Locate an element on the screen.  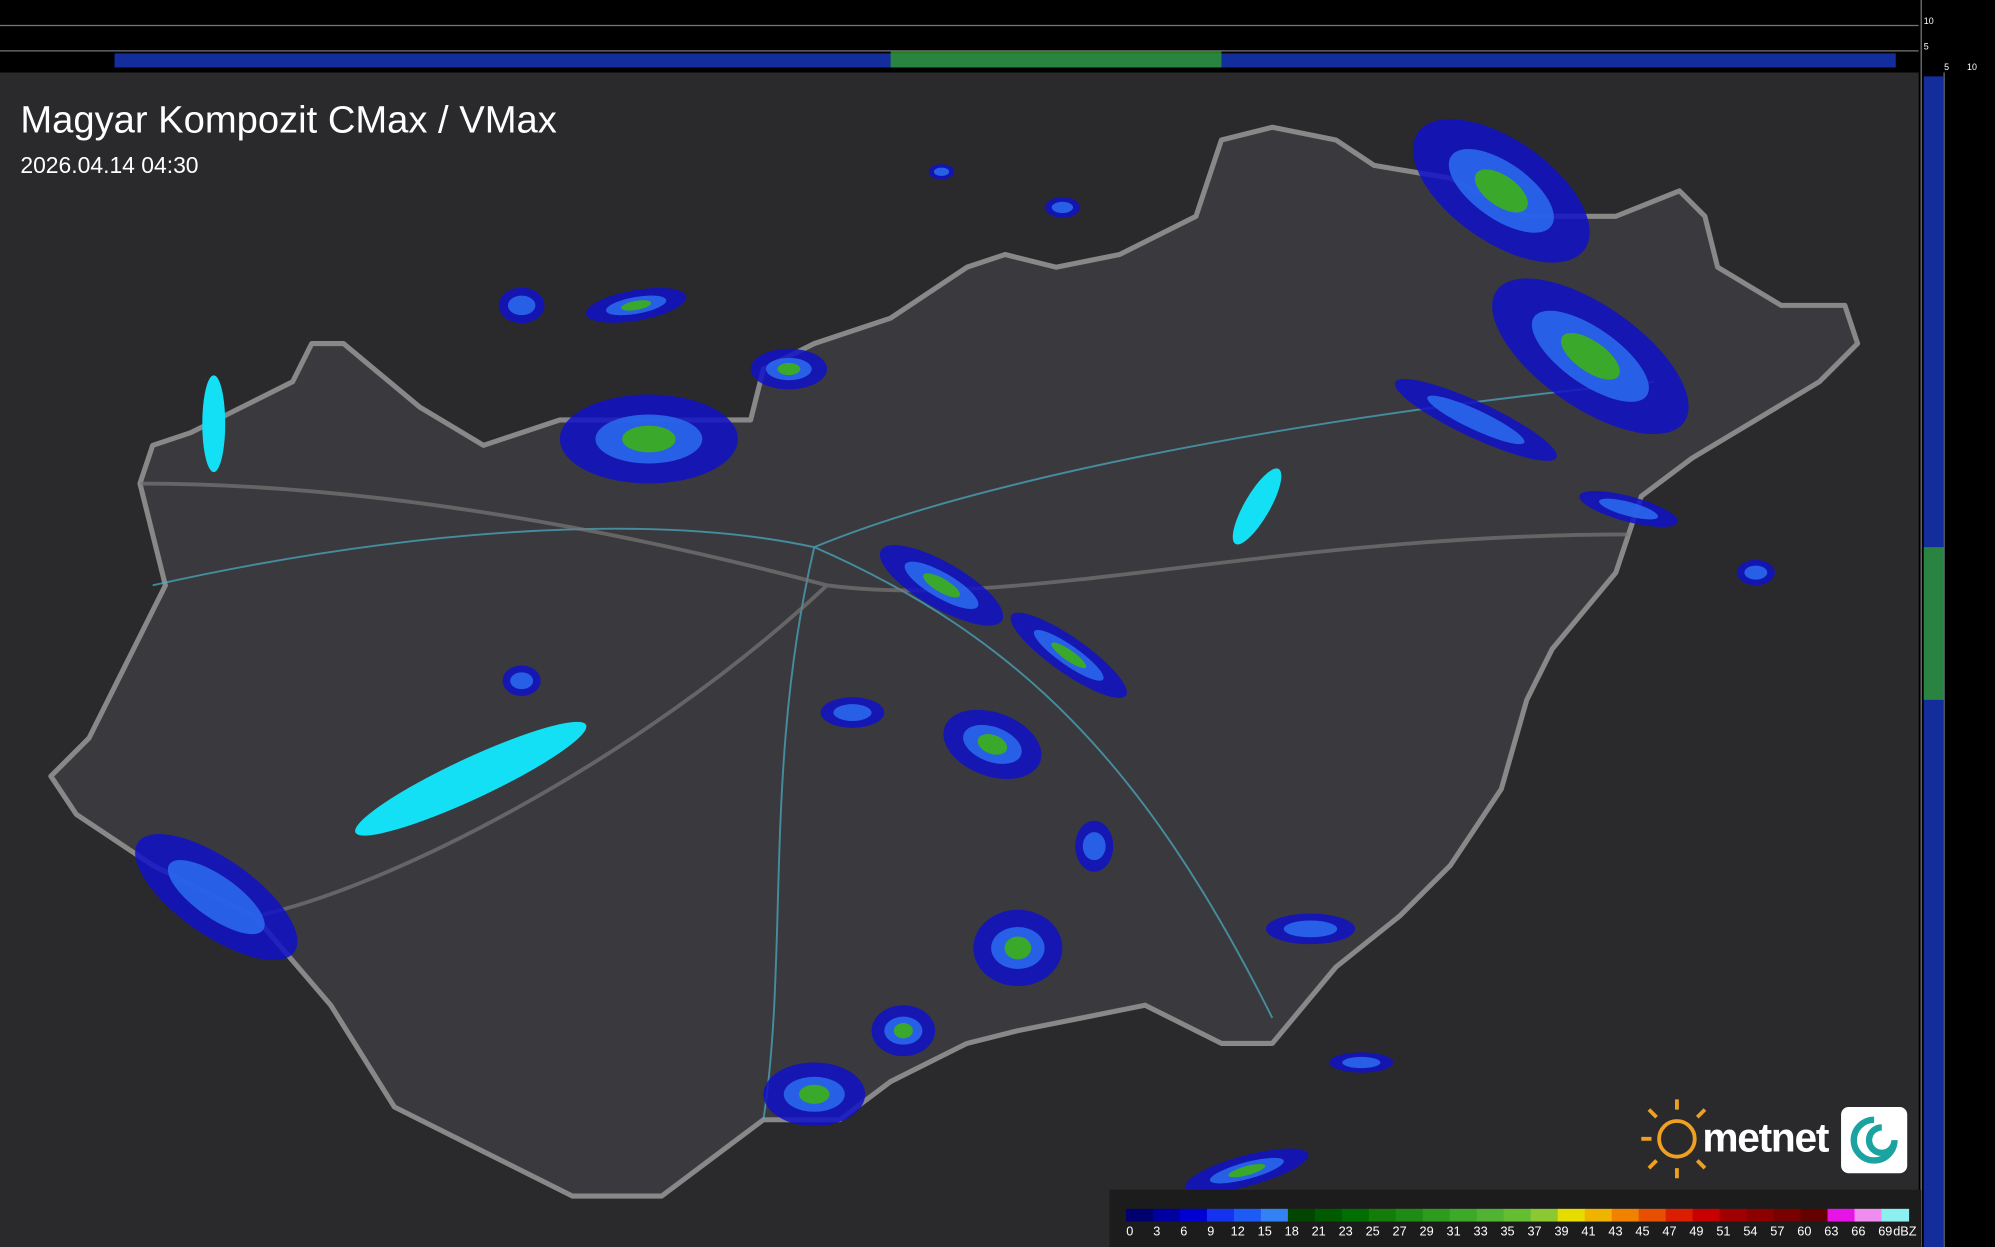
legend-label: 69 is located at coordinates (1885, 1231).